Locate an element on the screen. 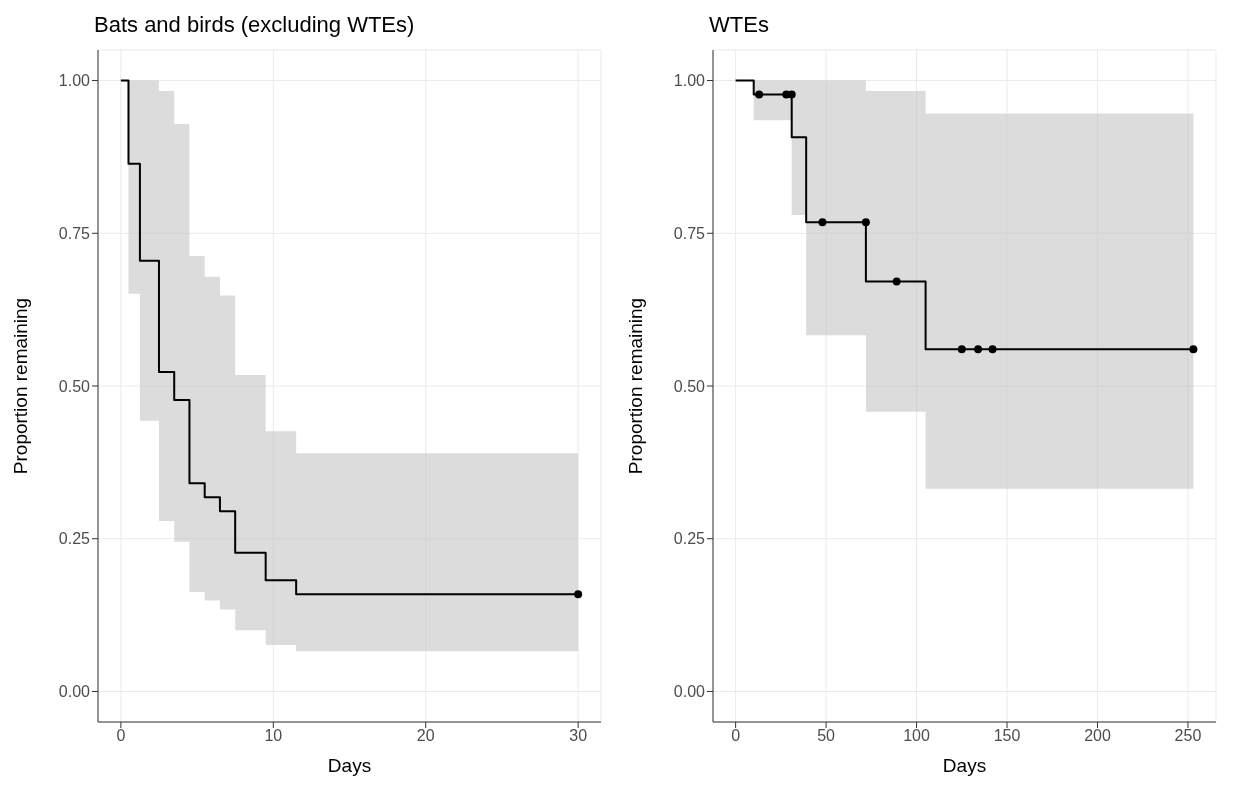  x-tick-label: 10 is located at coordinates (273, 736).